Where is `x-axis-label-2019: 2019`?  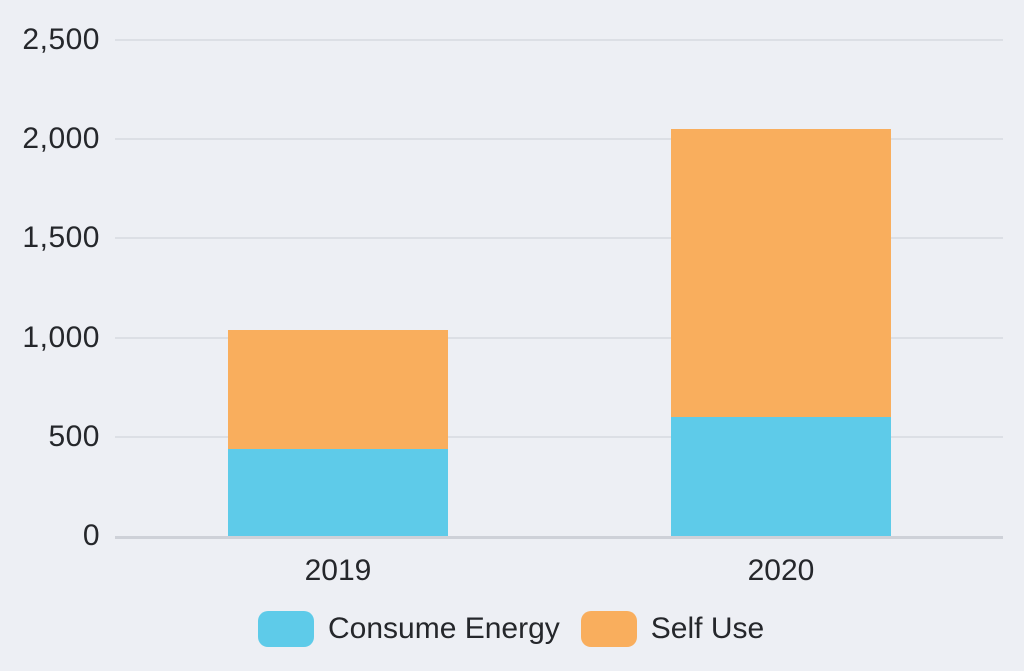 x-axis-label-2019: 2019 is located at coordinates (338, 570).